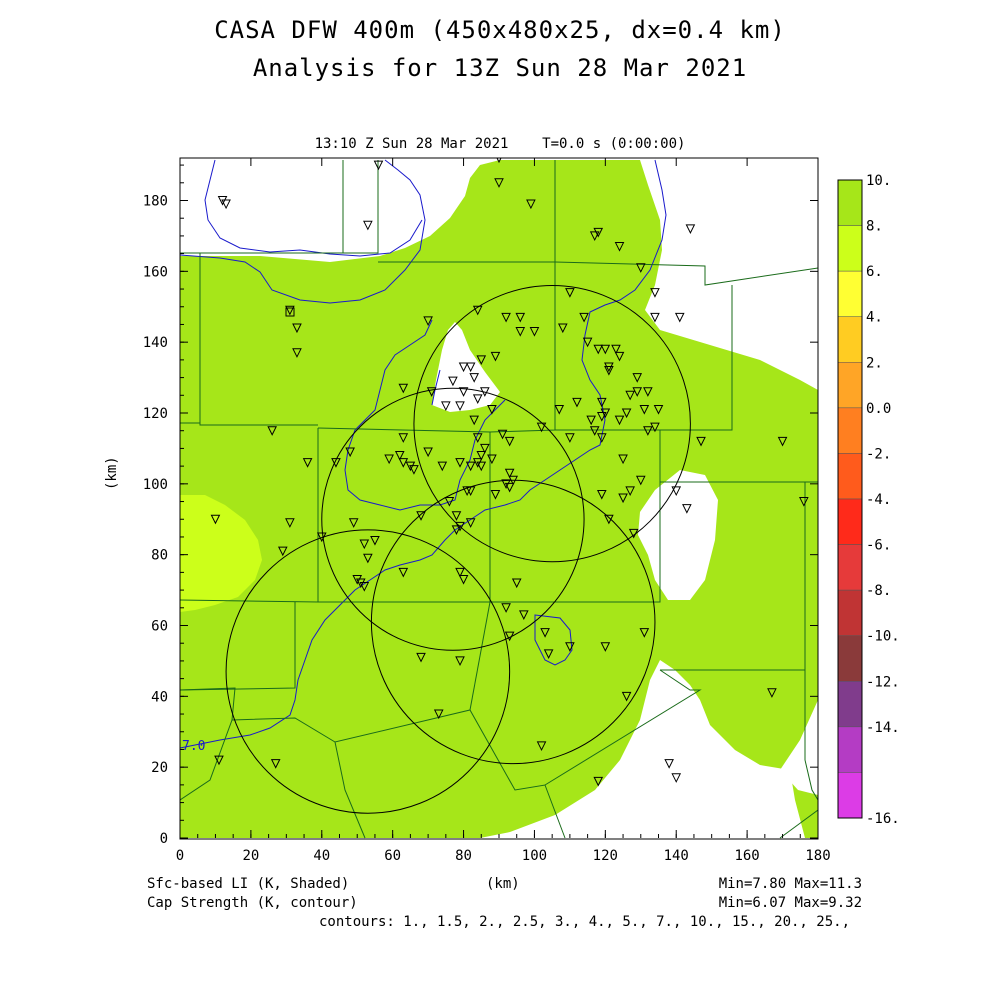 This screenshot has width=1000, height=1000. Describe the element at coordinates (878, 500) in the screenshot. I see `colorbar-label: -4.` at that location.